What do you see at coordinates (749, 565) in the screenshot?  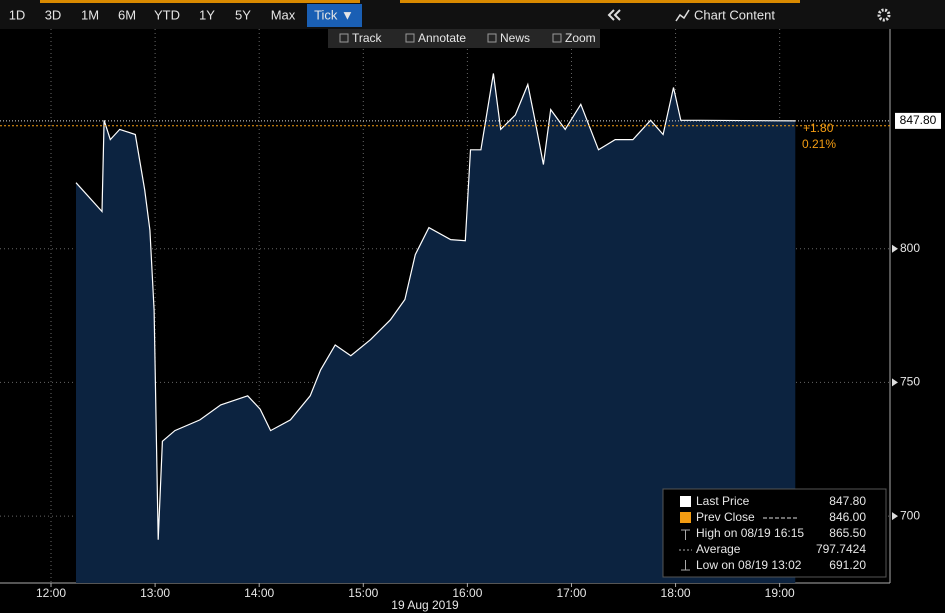 I see `legend-label: Low on 08/19 13:02` at bounding box center [749, 565].